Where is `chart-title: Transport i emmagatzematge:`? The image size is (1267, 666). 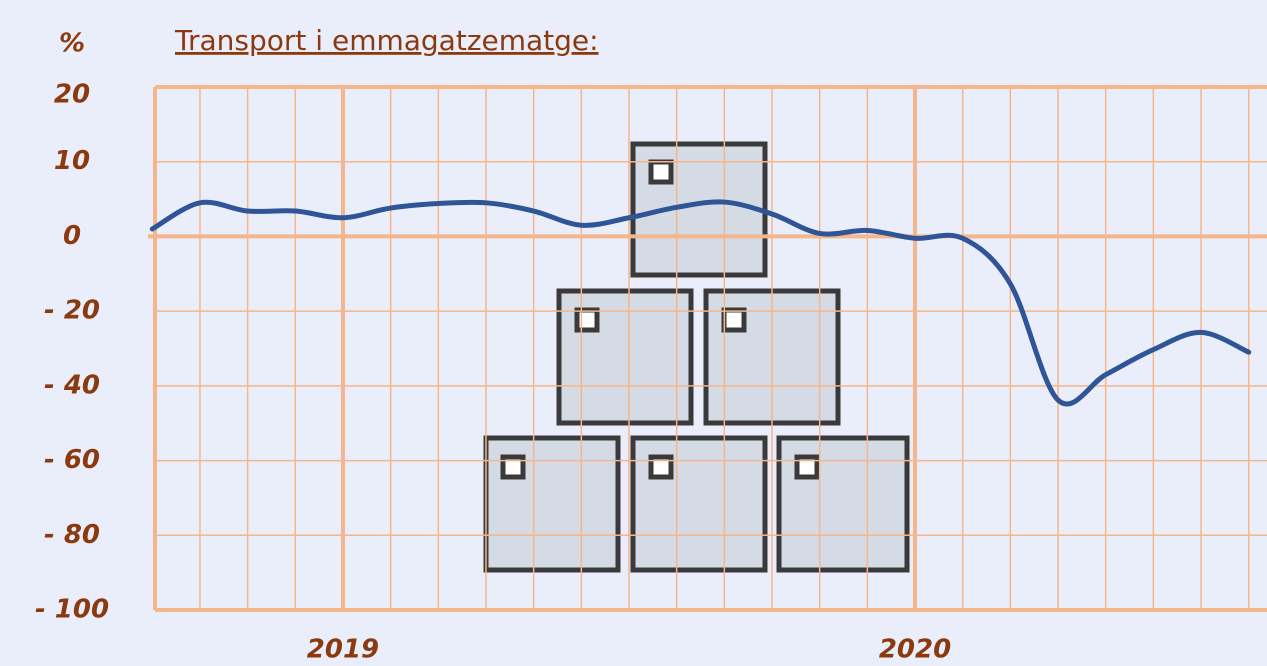 chart-title: Transport i emmagatzematge: is located at coordinates (386, 40).